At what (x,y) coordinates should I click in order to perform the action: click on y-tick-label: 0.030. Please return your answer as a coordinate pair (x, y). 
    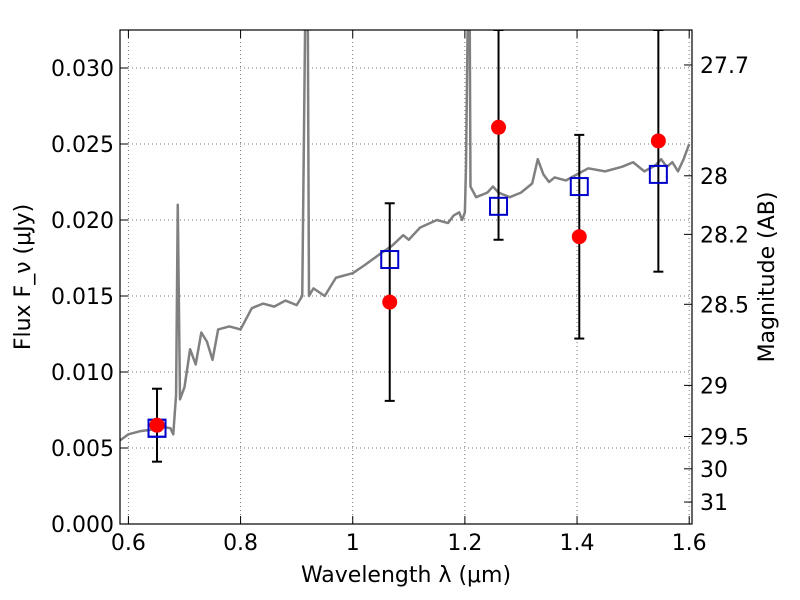
    Looking at the image, I should click on (82, 69).